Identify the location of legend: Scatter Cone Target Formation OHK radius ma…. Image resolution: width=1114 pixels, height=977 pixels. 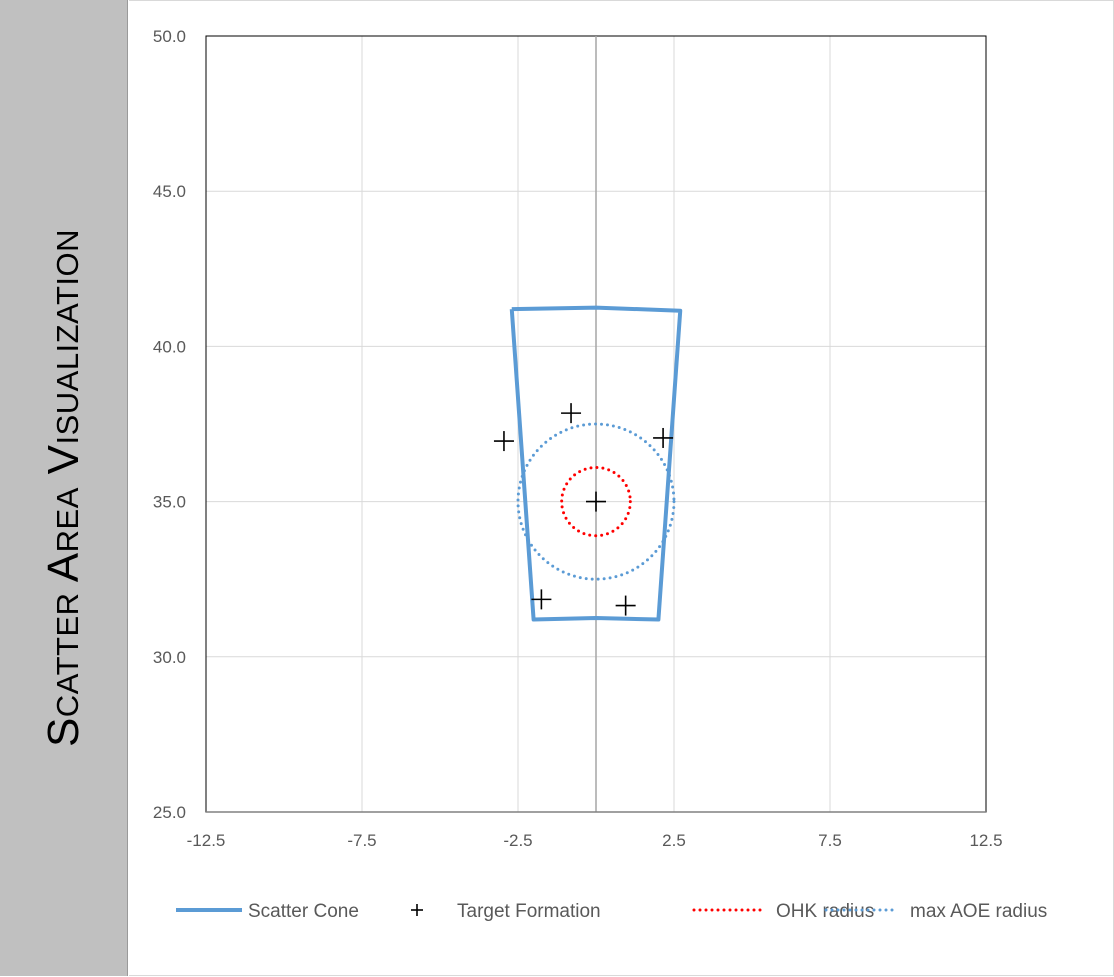
(611, 911).